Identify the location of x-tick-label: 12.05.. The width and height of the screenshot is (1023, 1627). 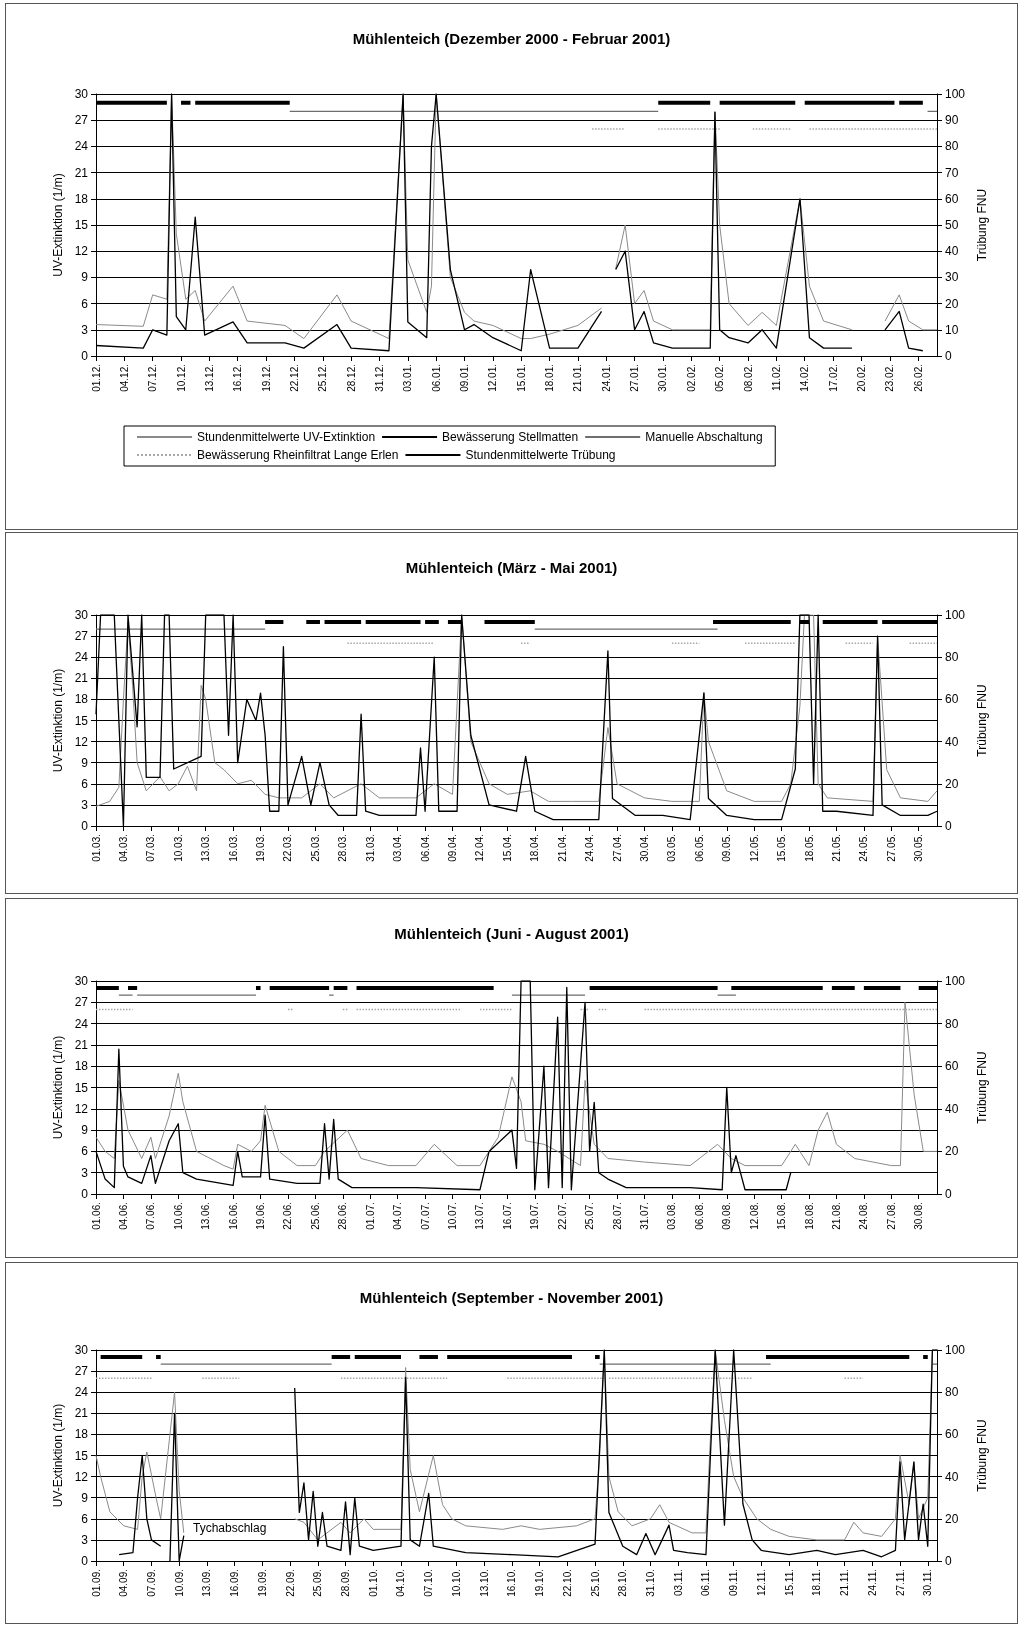
(754, 848).